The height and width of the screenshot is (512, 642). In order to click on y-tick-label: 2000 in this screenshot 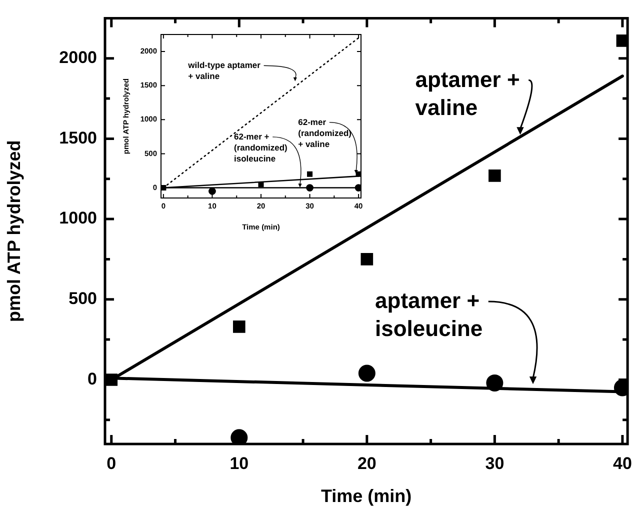, I will do `click(78, 58)`.